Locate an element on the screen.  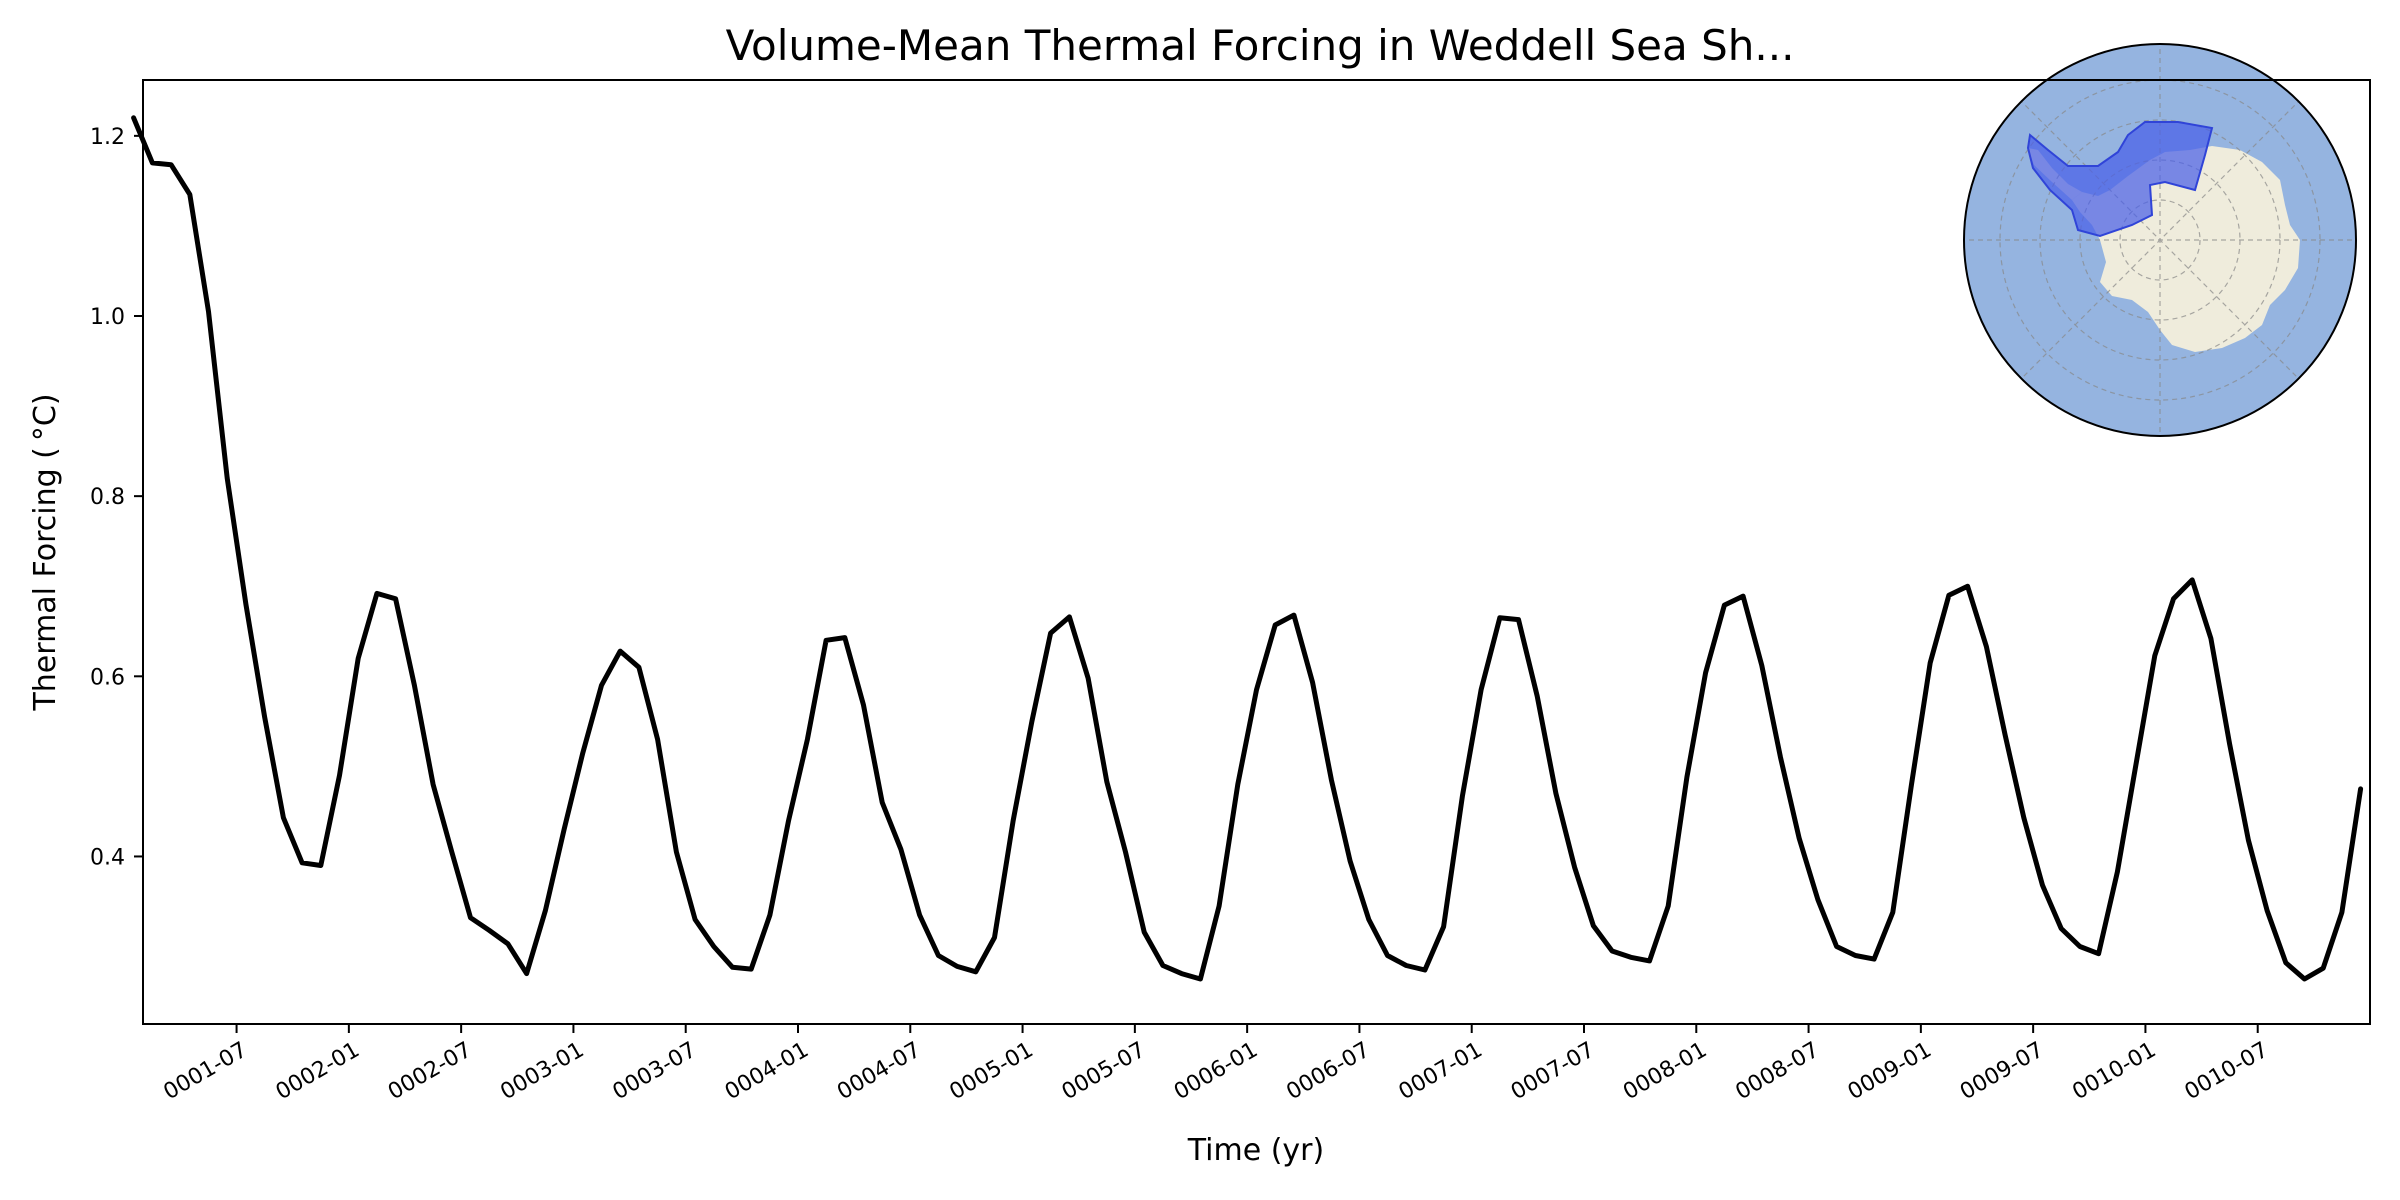
inset-antarctica-map is located at coordinates (2160, 240).